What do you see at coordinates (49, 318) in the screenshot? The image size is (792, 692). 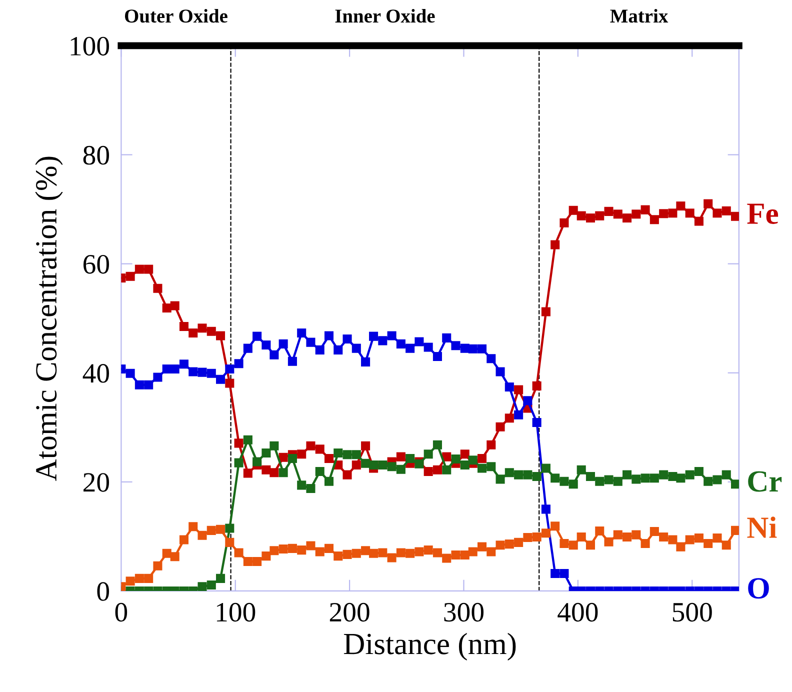 I see `y-axis-title: Atomic Concentration (%)` at bounding box center [49, 318].